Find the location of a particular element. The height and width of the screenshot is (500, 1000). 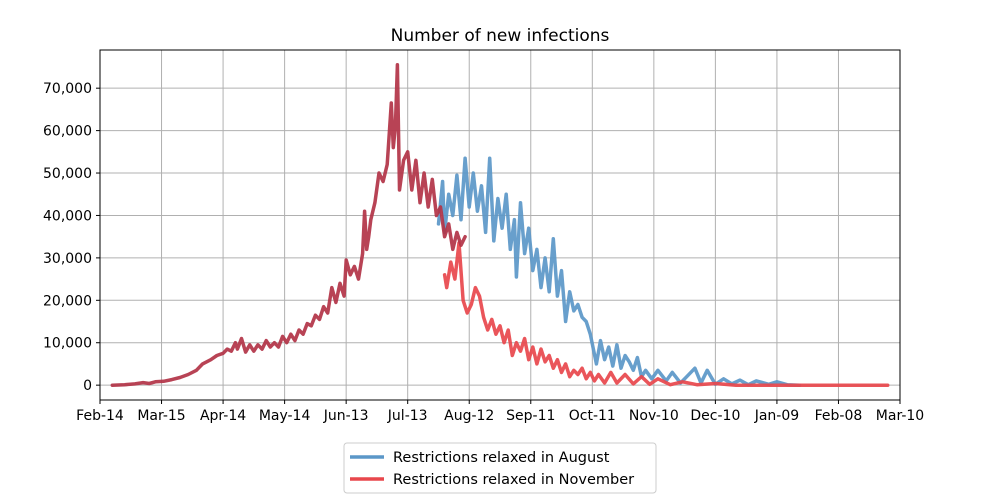

x-tick-label: Jun-13 is located at coordinates (346, 416).